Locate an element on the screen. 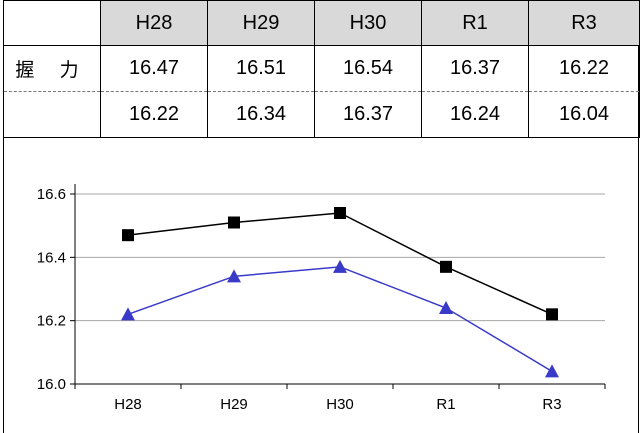  header-h30: H30 is located at coordinates (368, 23).